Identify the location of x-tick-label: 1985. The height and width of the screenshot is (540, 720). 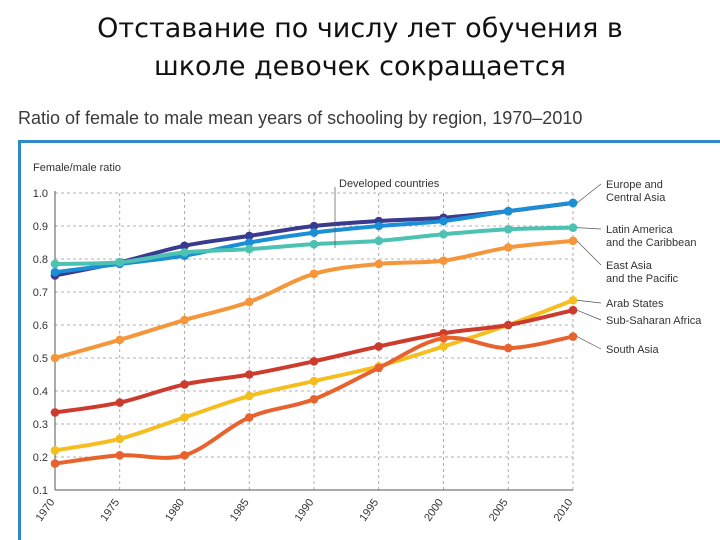
(240, 510).